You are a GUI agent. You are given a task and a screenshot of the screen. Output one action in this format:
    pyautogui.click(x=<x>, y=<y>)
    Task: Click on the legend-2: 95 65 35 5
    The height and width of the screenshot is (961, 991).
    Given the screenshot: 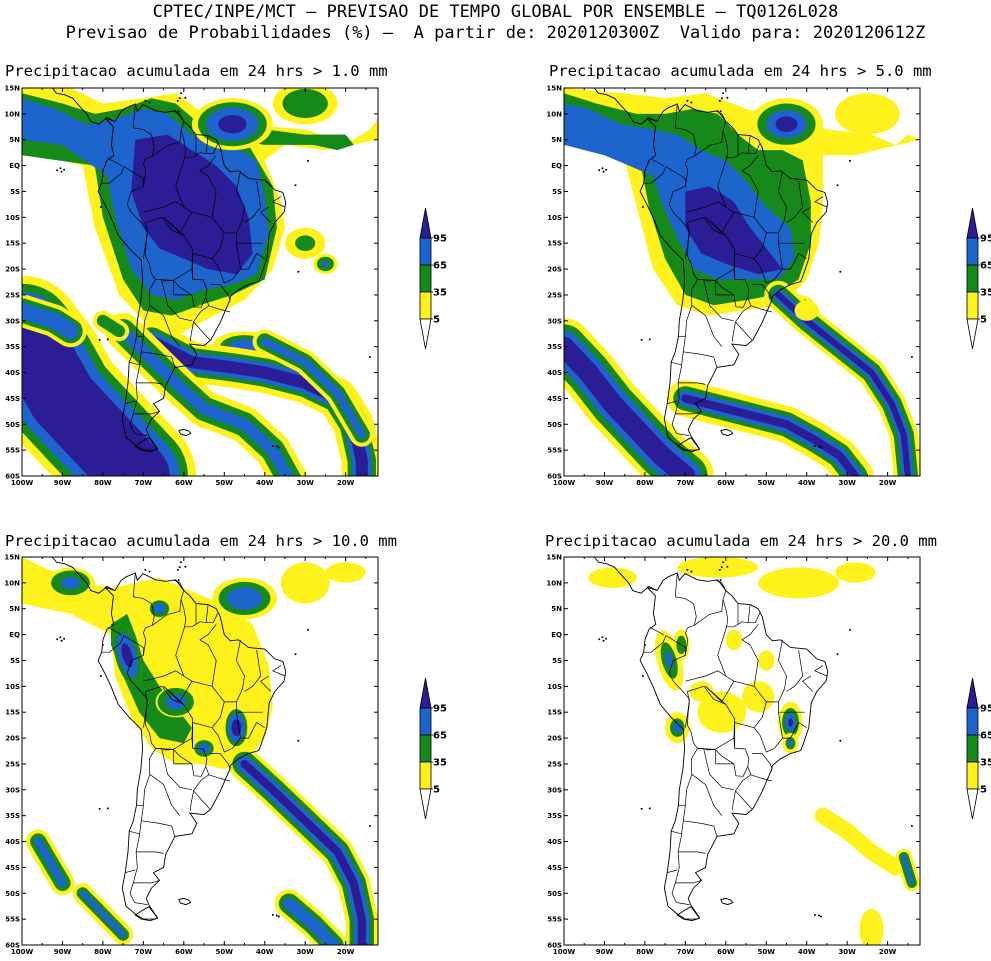 What is the action you would take?
    pyautogui.click(x=976, y=284)
    